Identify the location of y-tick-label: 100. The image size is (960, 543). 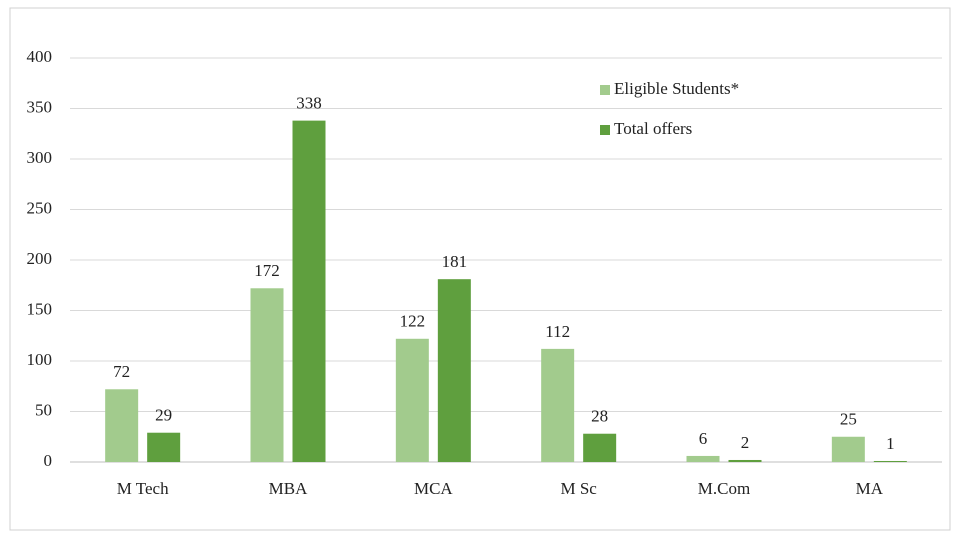
(40, 359).